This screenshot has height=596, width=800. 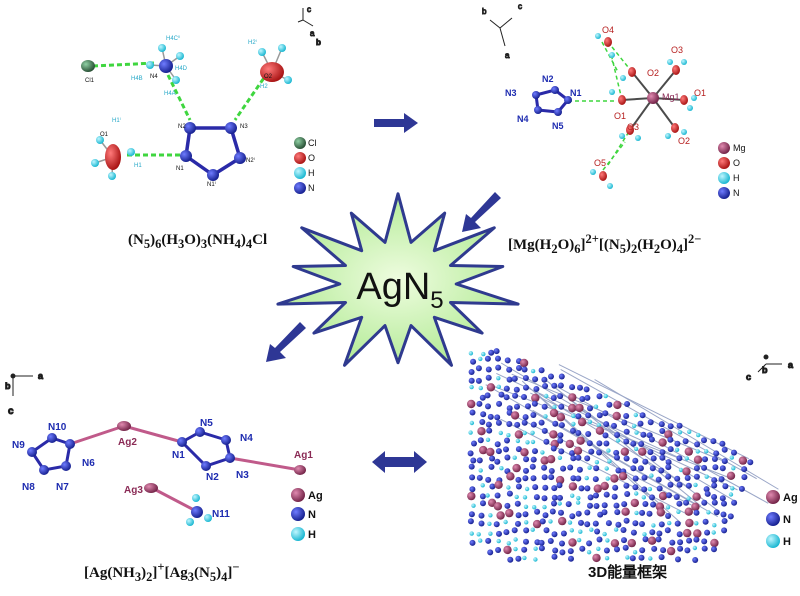 What do you see at coordinates (630, 130) in the screenshot?
I see `atom-o3` at bounding box center [630, 130].